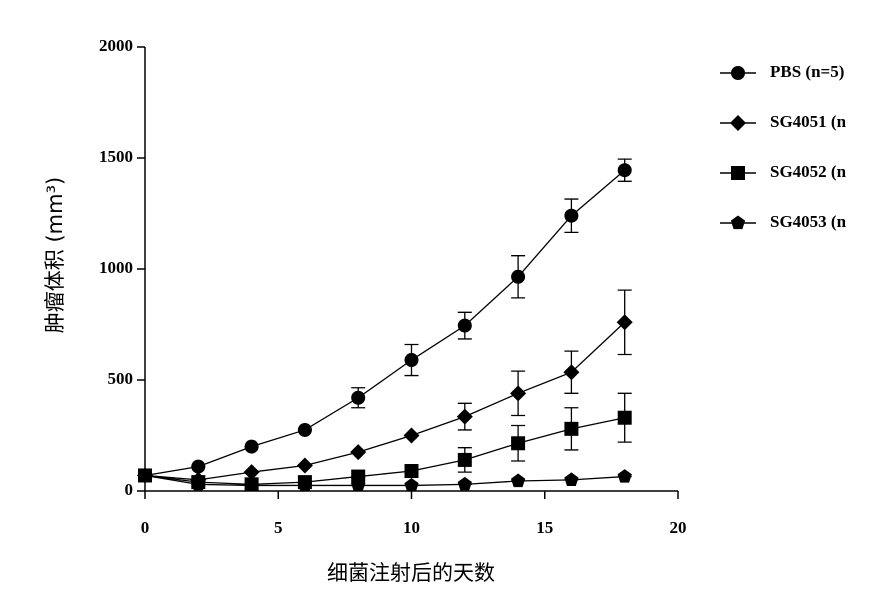 The image size is (872, 604). I want to click on x-tick-label: 5, so click(278, 527).